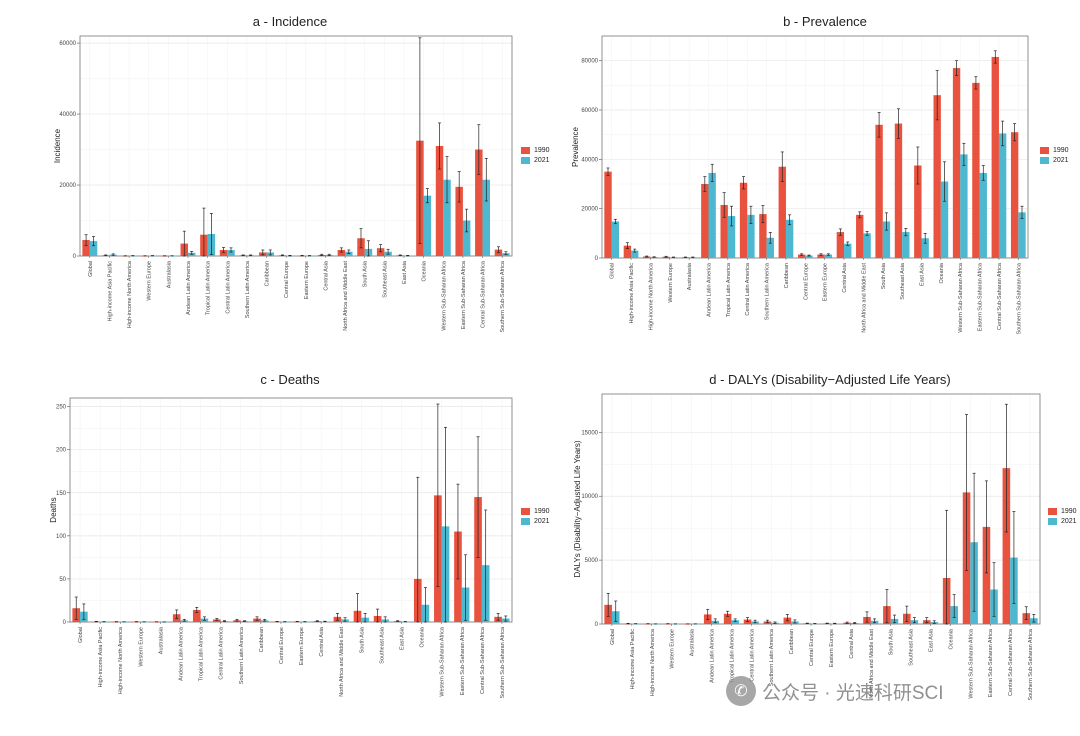 This screenshot has height=736, width=1080. Describe the element at coordinates (525, 160) in the screenshot. I see `legend-swatch-2021` at that location.